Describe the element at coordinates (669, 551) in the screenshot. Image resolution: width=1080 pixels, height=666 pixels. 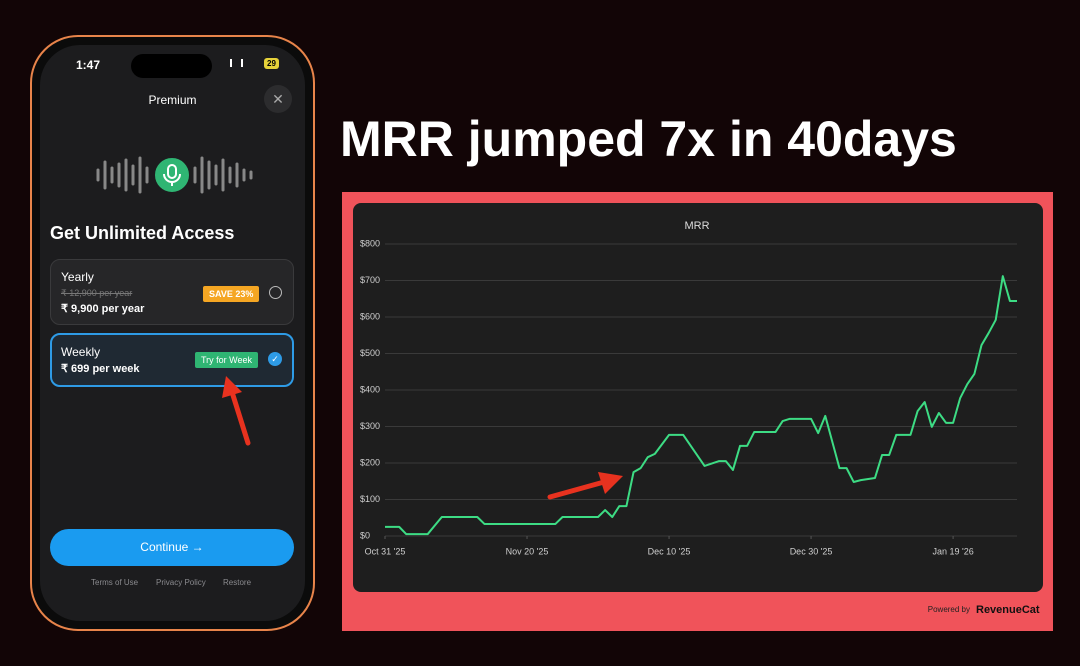
I see `x-tick-label: Dec 10 '25` at that location.